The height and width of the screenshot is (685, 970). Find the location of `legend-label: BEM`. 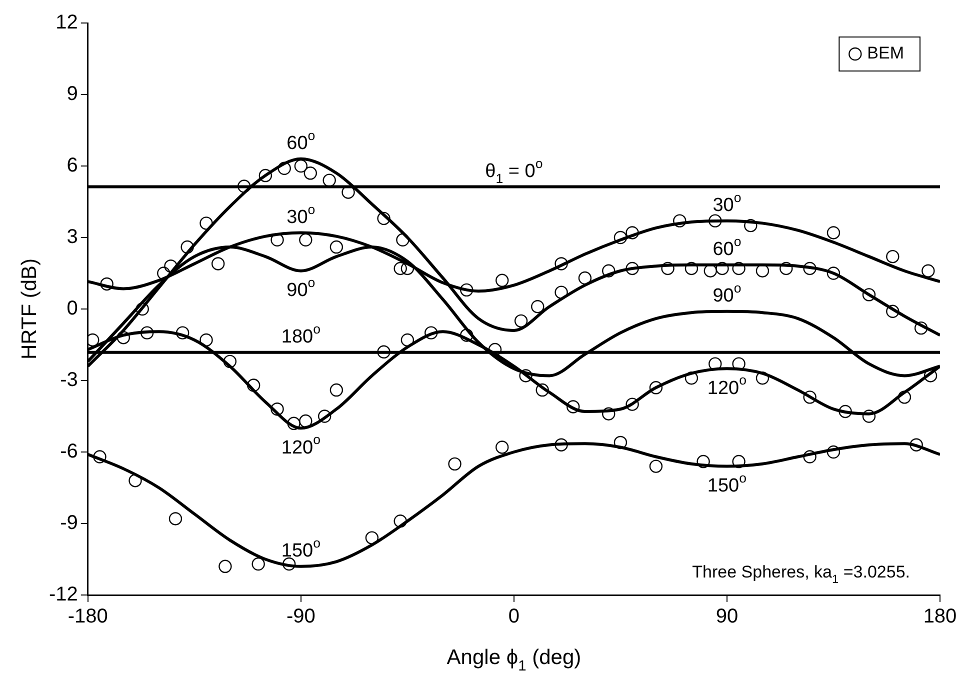

legend-label: BEM is located at coordinates (885, 53).